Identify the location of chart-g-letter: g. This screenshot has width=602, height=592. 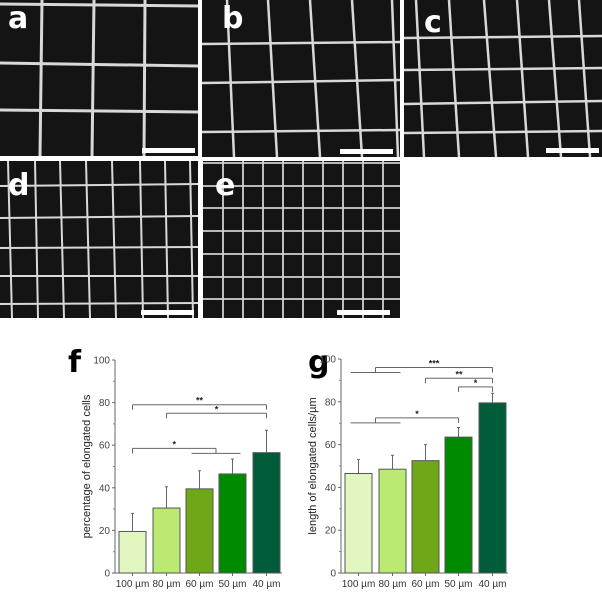
(319, 362).